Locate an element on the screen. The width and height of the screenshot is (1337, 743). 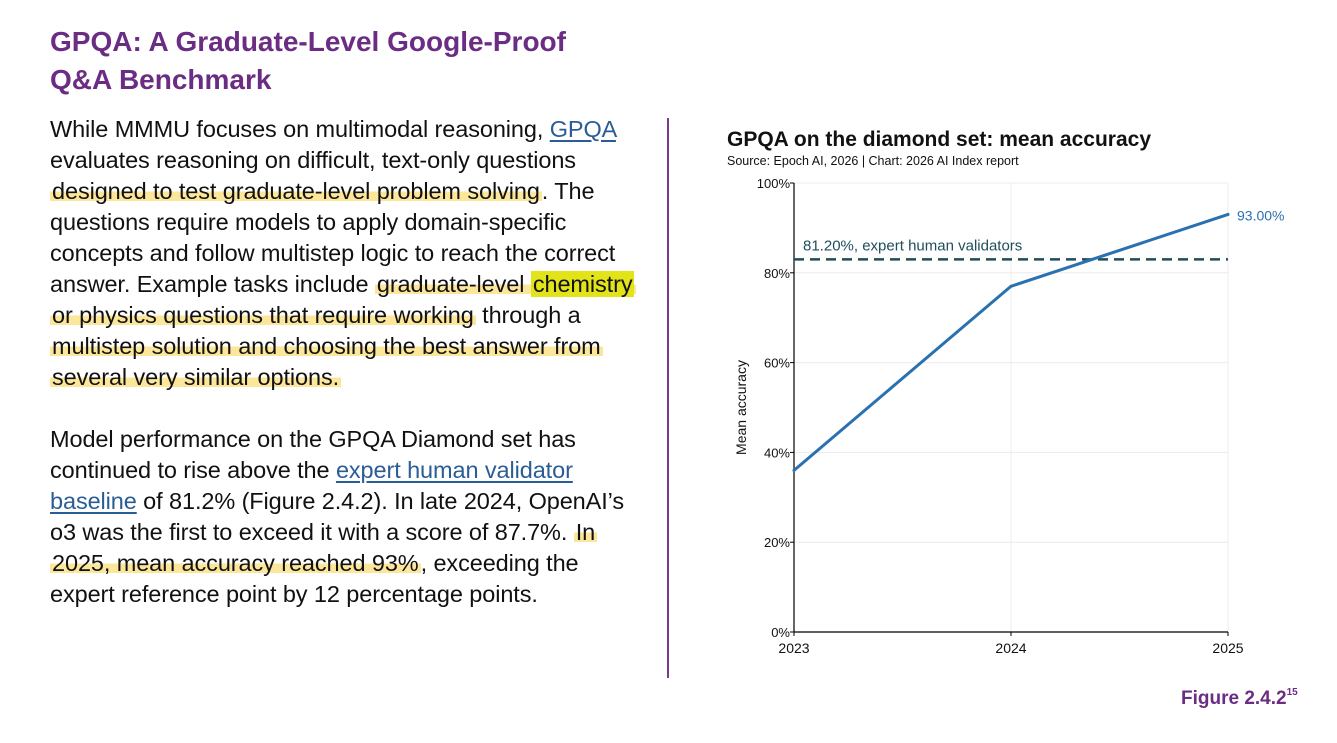
expert-baseline-link: expert human validator baseline is located at coordinates (311, 485).